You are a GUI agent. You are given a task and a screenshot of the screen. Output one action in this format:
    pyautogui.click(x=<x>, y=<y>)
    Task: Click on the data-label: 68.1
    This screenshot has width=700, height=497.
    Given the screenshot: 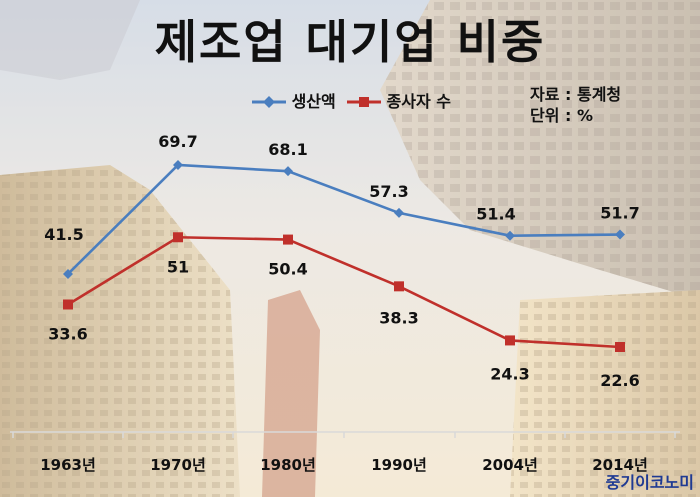 What is the action you would take?
    pyautogui.click(x=287, y=149)
    